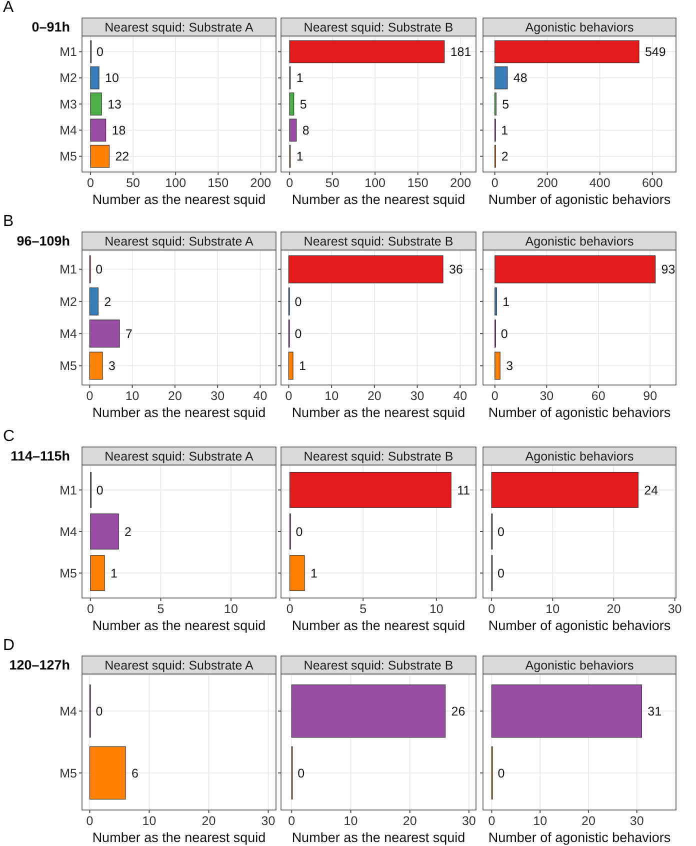 Image resolution: width=696 pixels, height=846 pixels. I want to click on data-label: 3, so click(510, 366).